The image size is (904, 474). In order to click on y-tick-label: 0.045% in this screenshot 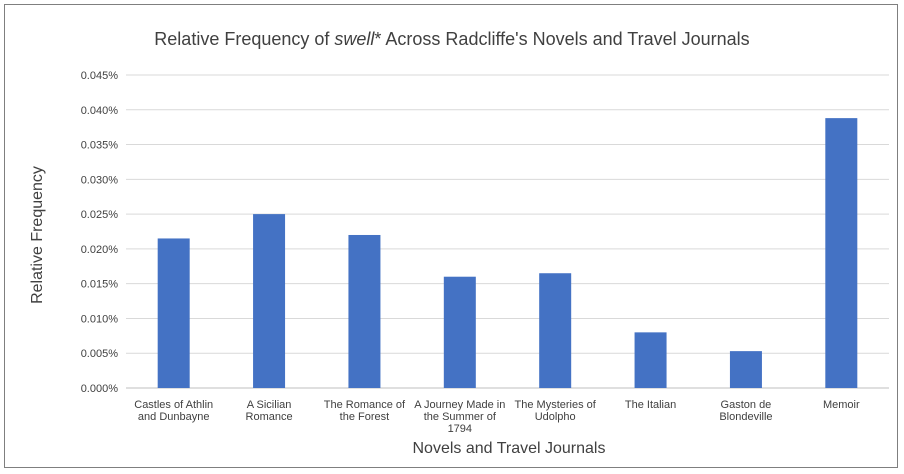, I will do `click(100, 76)`.